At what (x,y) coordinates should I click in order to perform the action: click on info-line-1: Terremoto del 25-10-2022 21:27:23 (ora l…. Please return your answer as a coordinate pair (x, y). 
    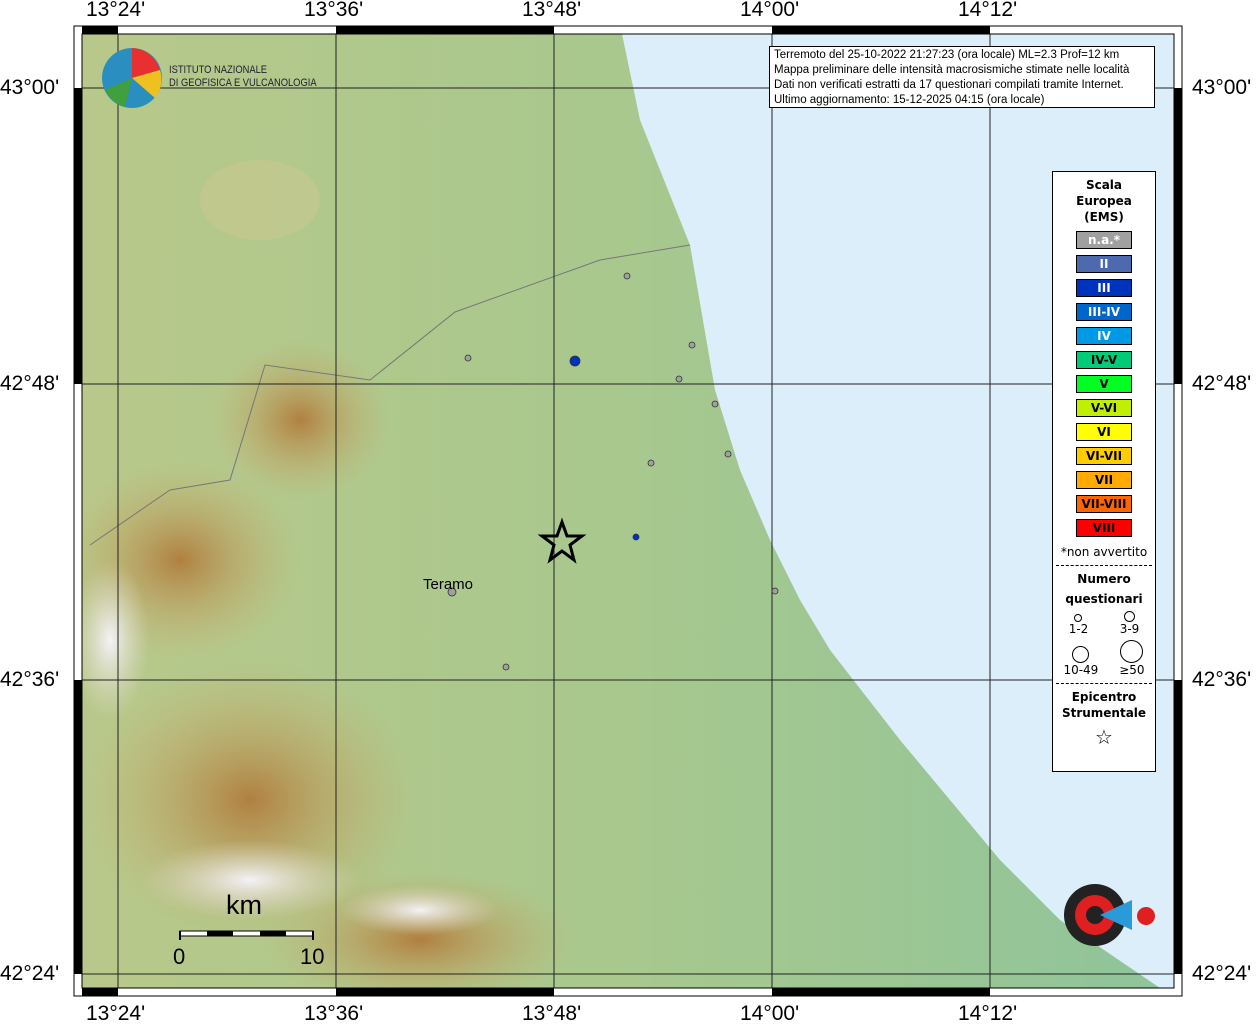
    Looking at the image, I should click on (947, 55).